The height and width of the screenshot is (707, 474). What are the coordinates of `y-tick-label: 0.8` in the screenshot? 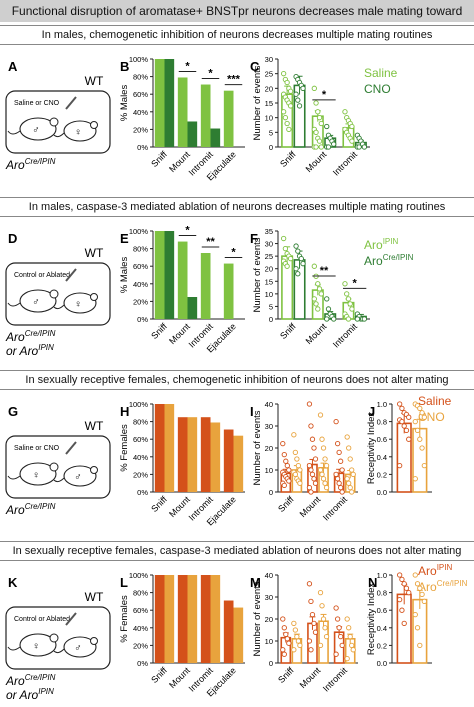 It's located at (382, 593).